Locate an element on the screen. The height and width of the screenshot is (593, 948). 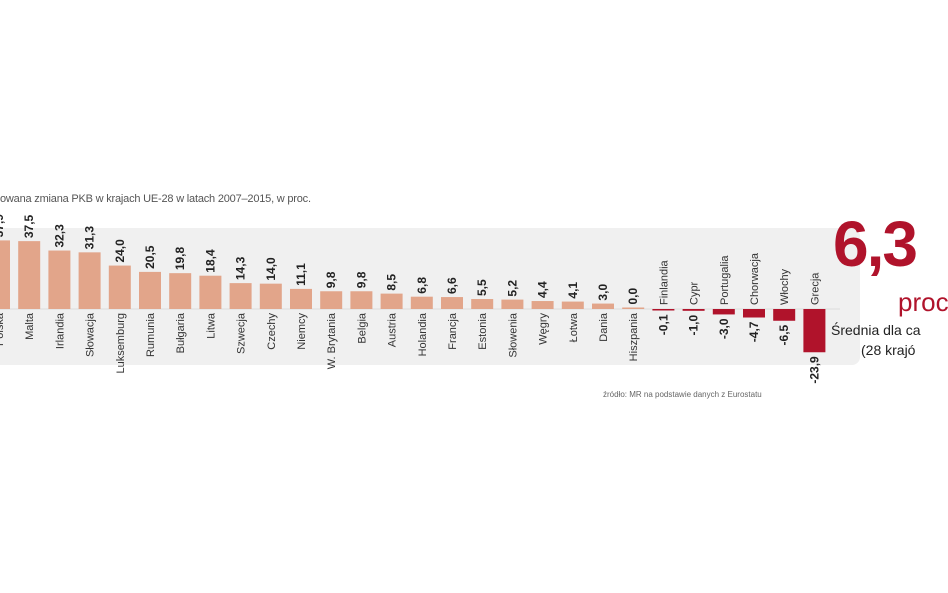
bar-Malta is located at coordinates (29, 275).